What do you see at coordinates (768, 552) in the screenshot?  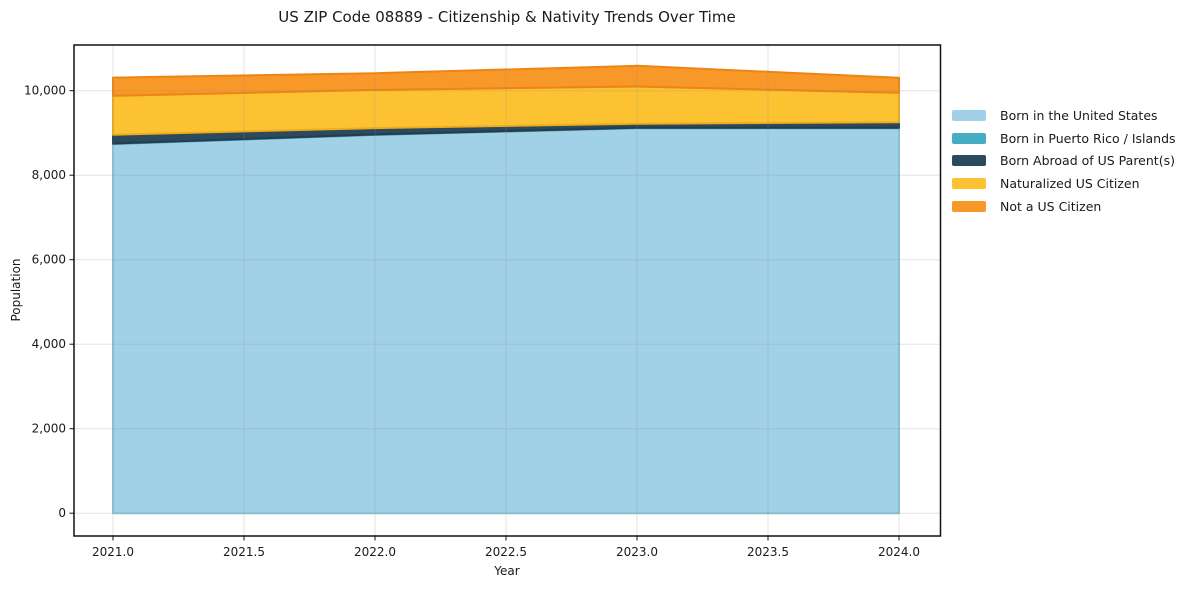 I see `x-tick-label: 2023.5` at bounding box center [768, 552].